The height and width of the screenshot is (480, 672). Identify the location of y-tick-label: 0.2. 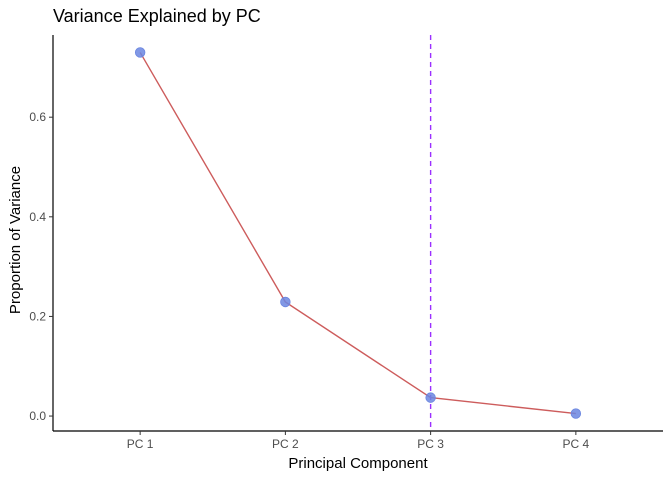
(37, 316).